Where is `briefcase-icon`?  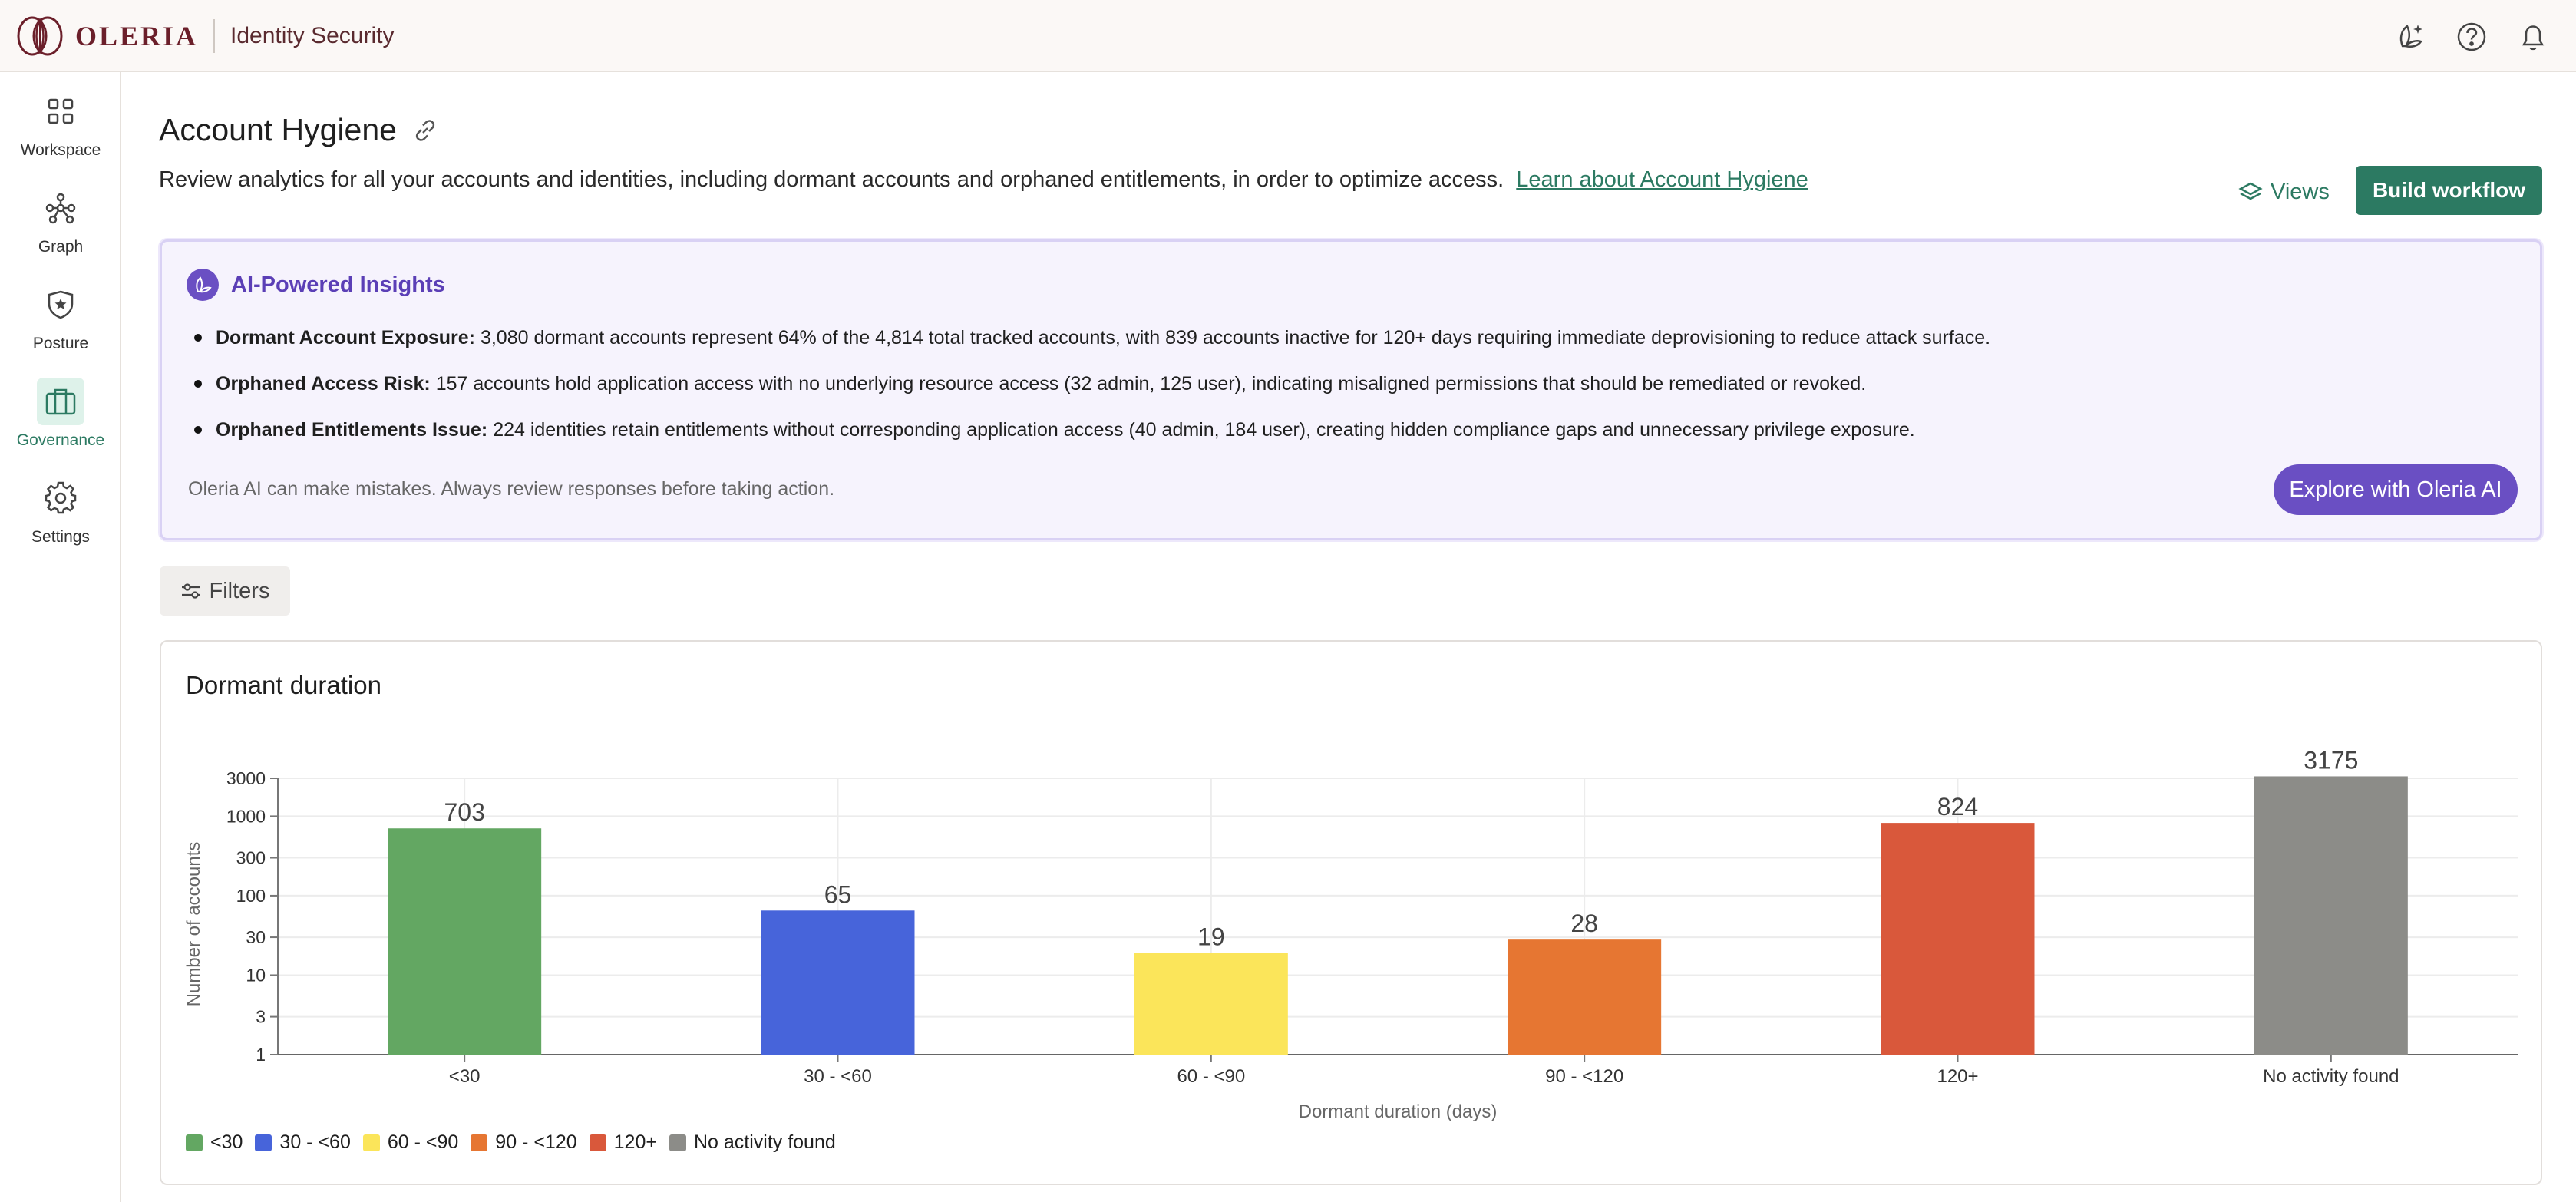
briefcase-icon is located at coordinates (60, 401).